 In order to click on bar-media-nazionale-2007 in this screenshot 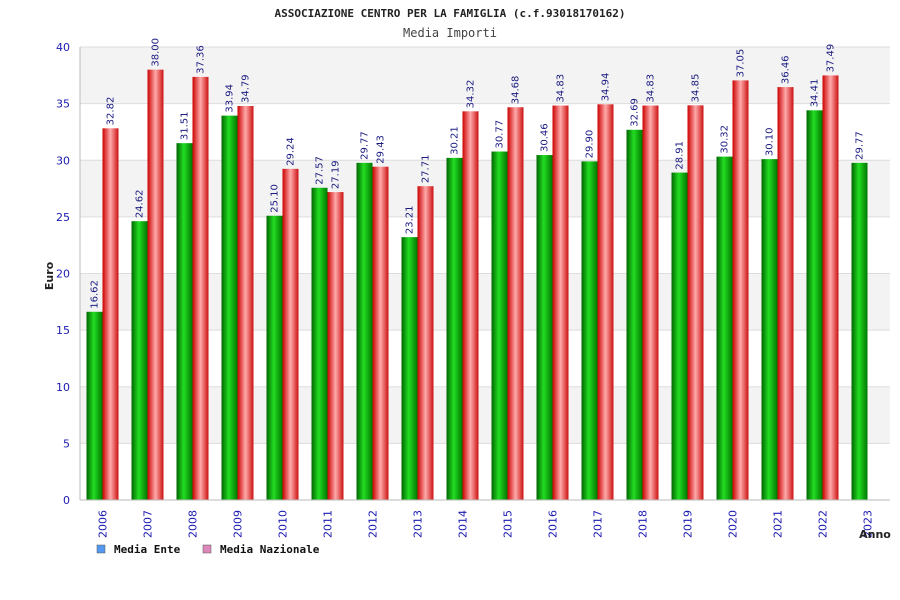, I will do `click(155, 285)`.